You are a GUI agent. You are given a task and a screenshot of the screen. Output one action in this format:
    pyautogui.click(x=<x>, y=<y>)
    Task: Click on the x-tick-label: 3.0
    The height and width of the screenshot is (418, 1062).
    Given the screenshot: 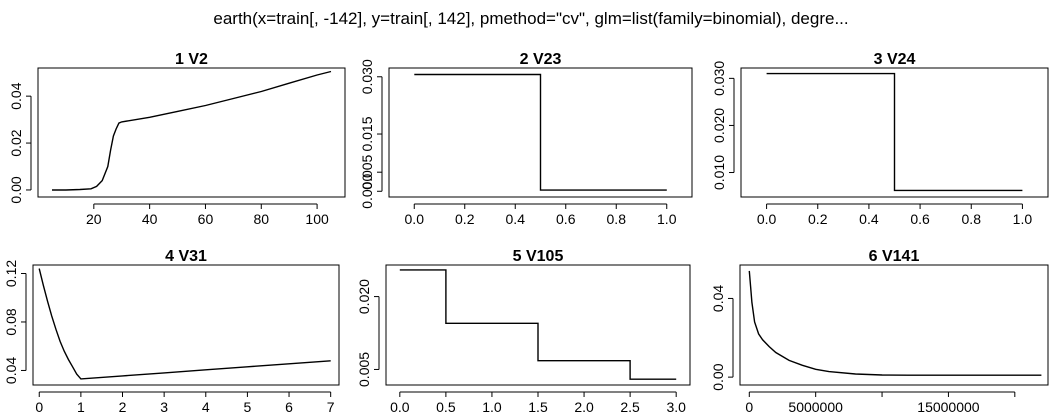 What is the action you would take?
    pyautogui.click(x=676, y=407)
    